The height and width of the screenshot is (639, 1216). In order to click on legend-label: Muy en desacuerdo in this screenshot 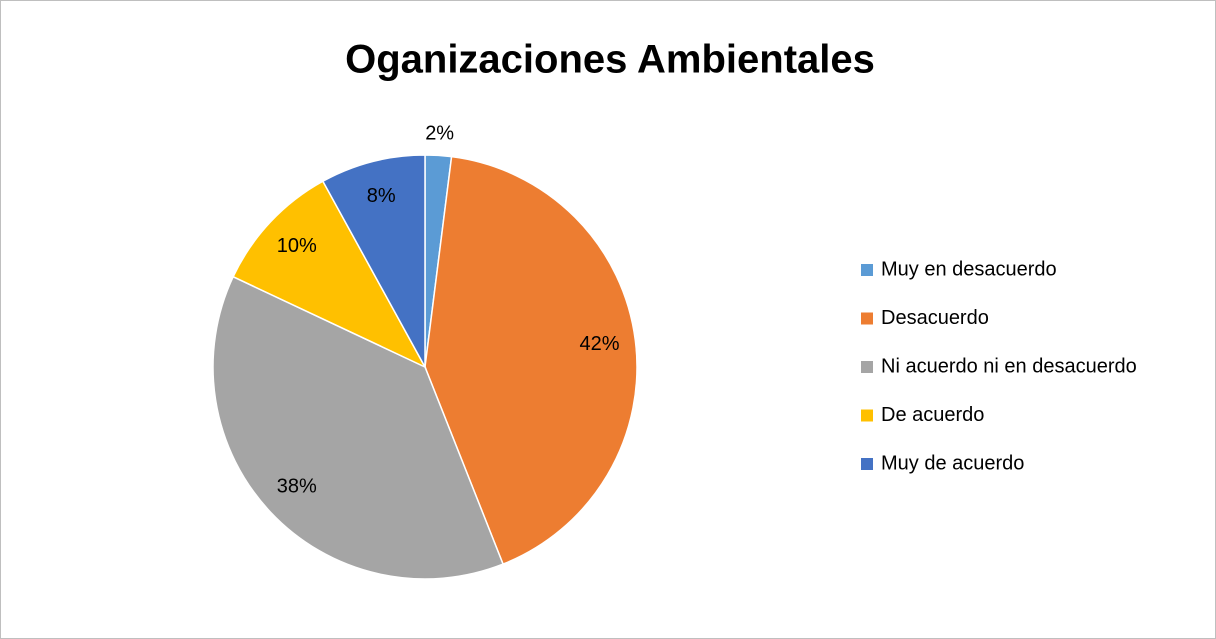, I will do `click(969, 269)`.